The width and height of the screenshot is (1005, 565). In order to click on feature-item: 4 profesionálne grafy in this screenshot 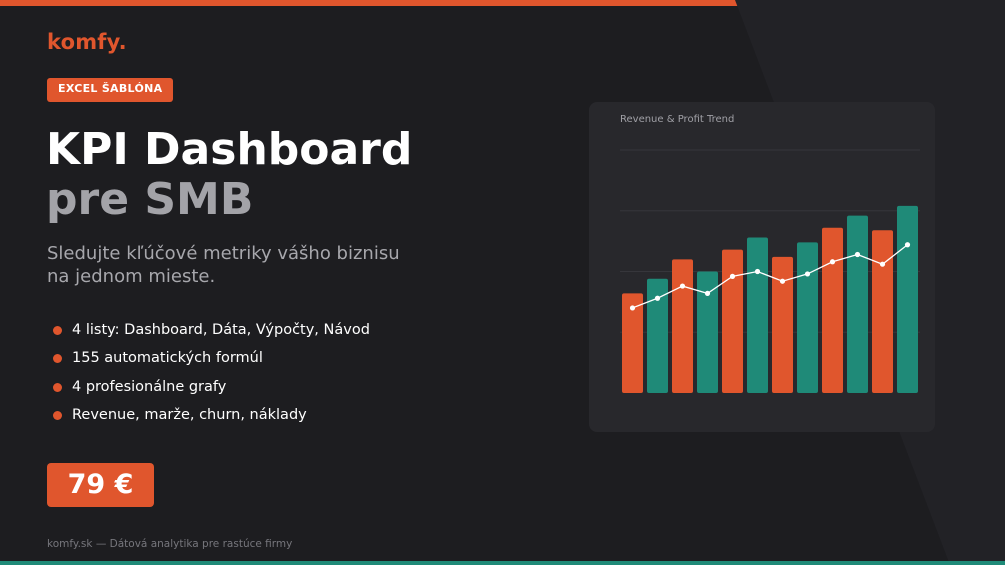, I will do `click(210, 391)`.